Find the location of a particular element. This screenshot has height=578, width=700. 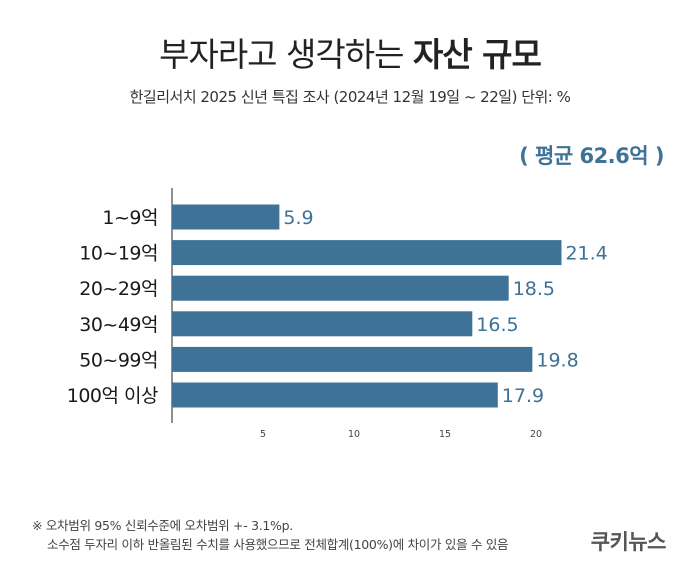

brand-logo: 쿠키뉴스 is located at coordinates (628, 542).